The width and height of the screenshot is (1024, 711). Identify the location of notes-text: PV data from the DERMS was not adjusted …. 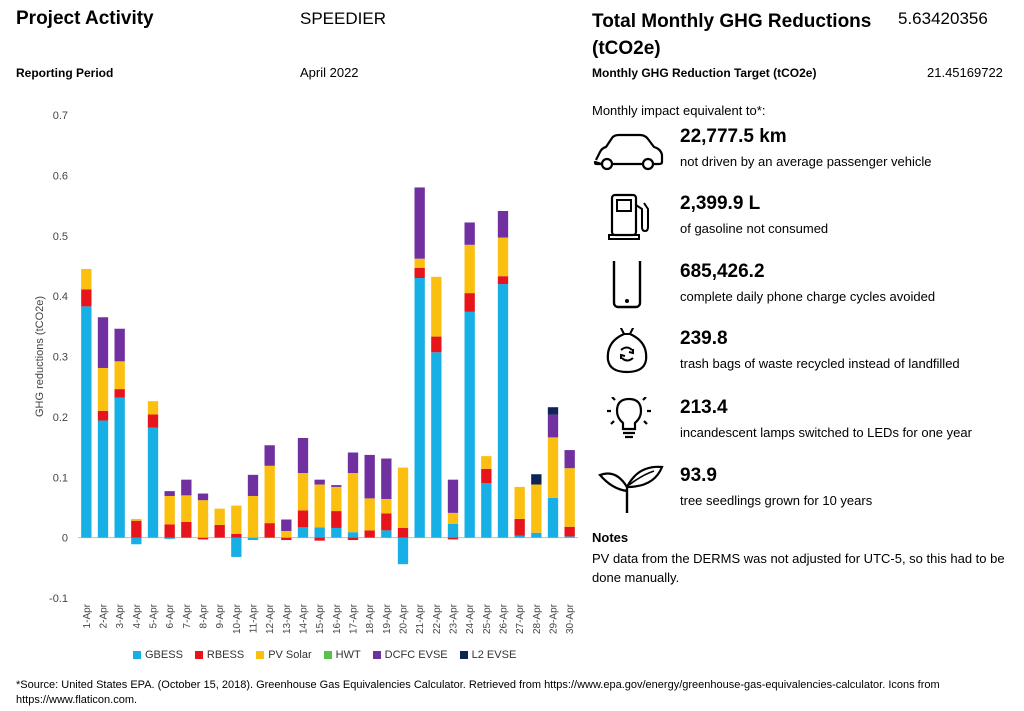
(798, 568).